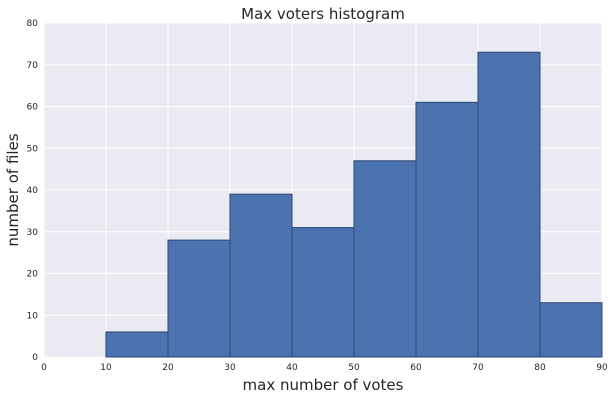 The image size is (615, 400). Describe the element at coordinates (106, 368) in the screenshot. I see `x-tick-label: 10` at that location.